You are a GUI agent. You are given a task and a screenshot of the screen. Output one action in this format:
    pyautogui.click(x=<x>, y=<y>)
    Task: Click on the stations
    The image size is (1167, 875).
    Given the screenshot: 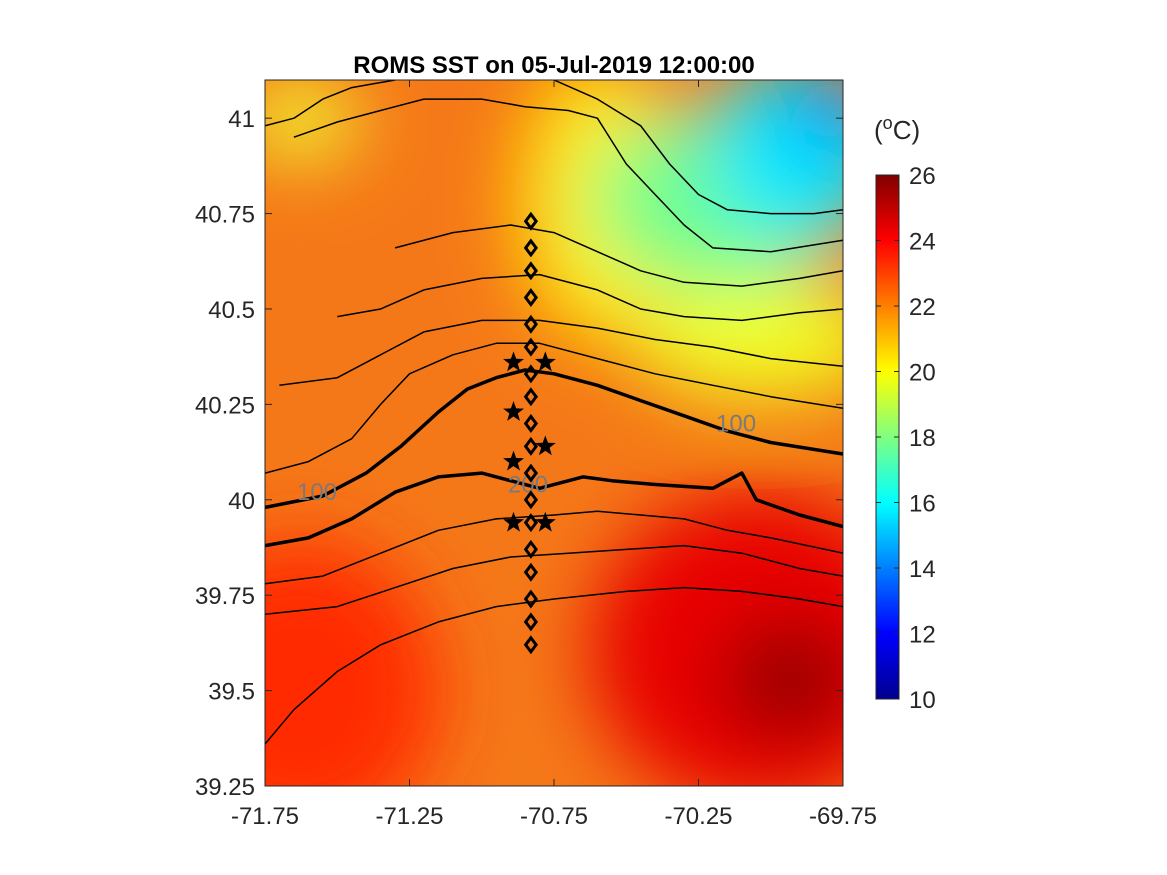 What is the action you would take?
    pyautogui.click(x=529, y=433)
    